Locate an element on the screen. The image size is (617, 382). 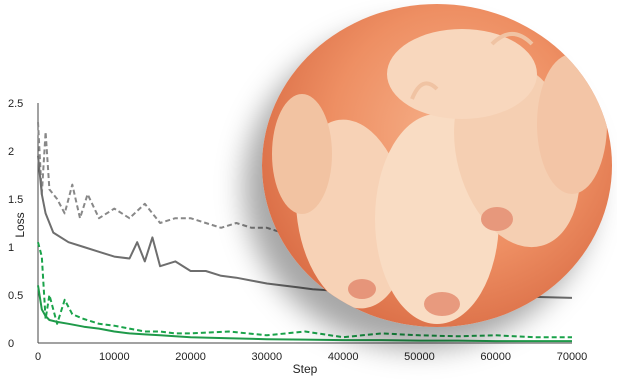
x-axis-label: Step is located at coordinates (305, 369).